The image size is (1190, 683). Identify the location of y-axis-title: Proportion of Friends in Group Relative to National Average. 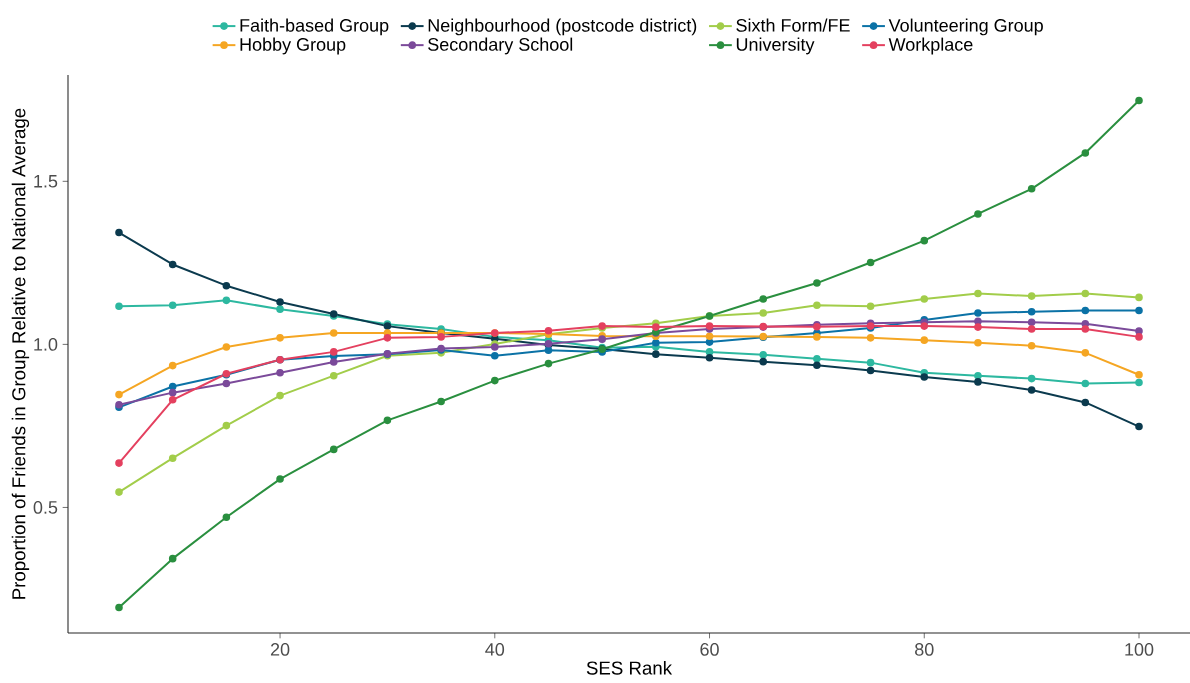
(20, 353).